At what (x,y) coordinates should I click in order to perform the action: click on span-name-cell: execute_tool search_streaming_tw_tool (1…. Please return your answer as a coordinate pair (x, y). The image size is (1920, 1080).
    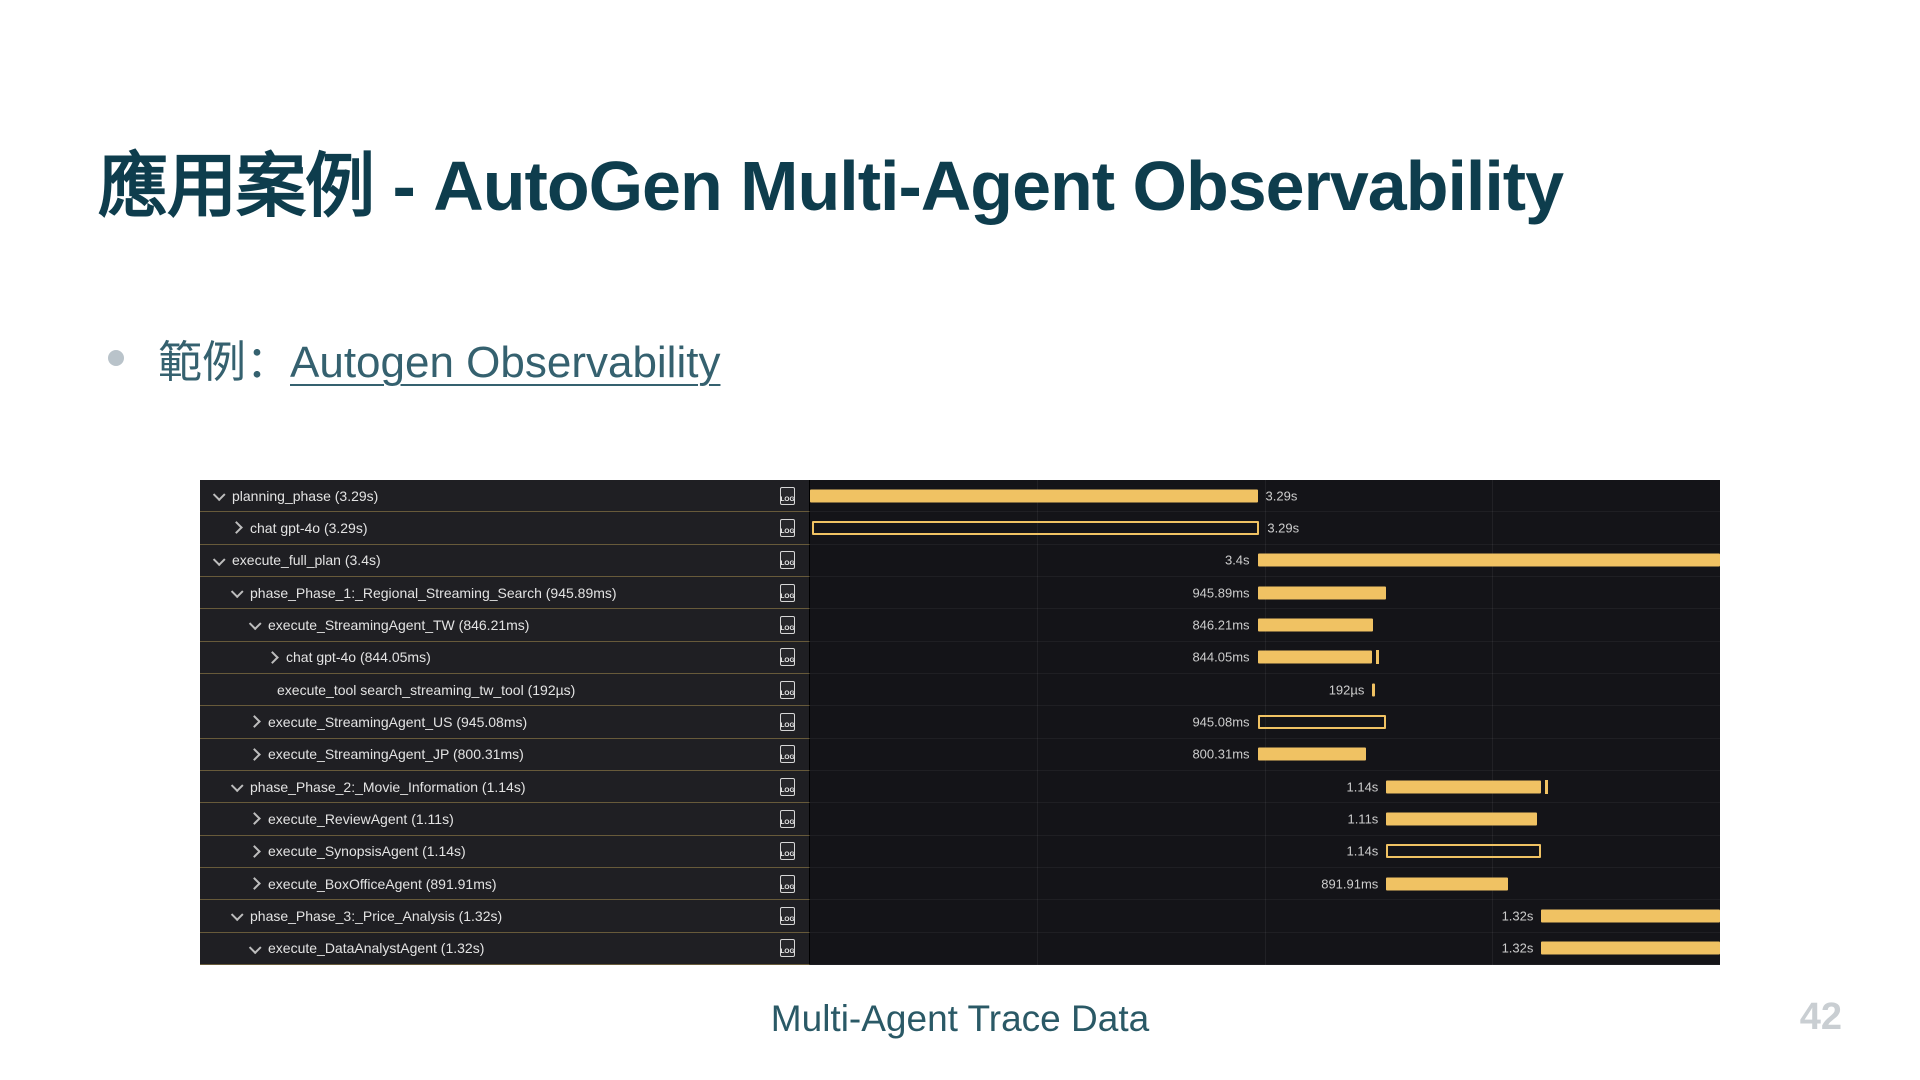
    Looking at the image, I should click on (505, 690).